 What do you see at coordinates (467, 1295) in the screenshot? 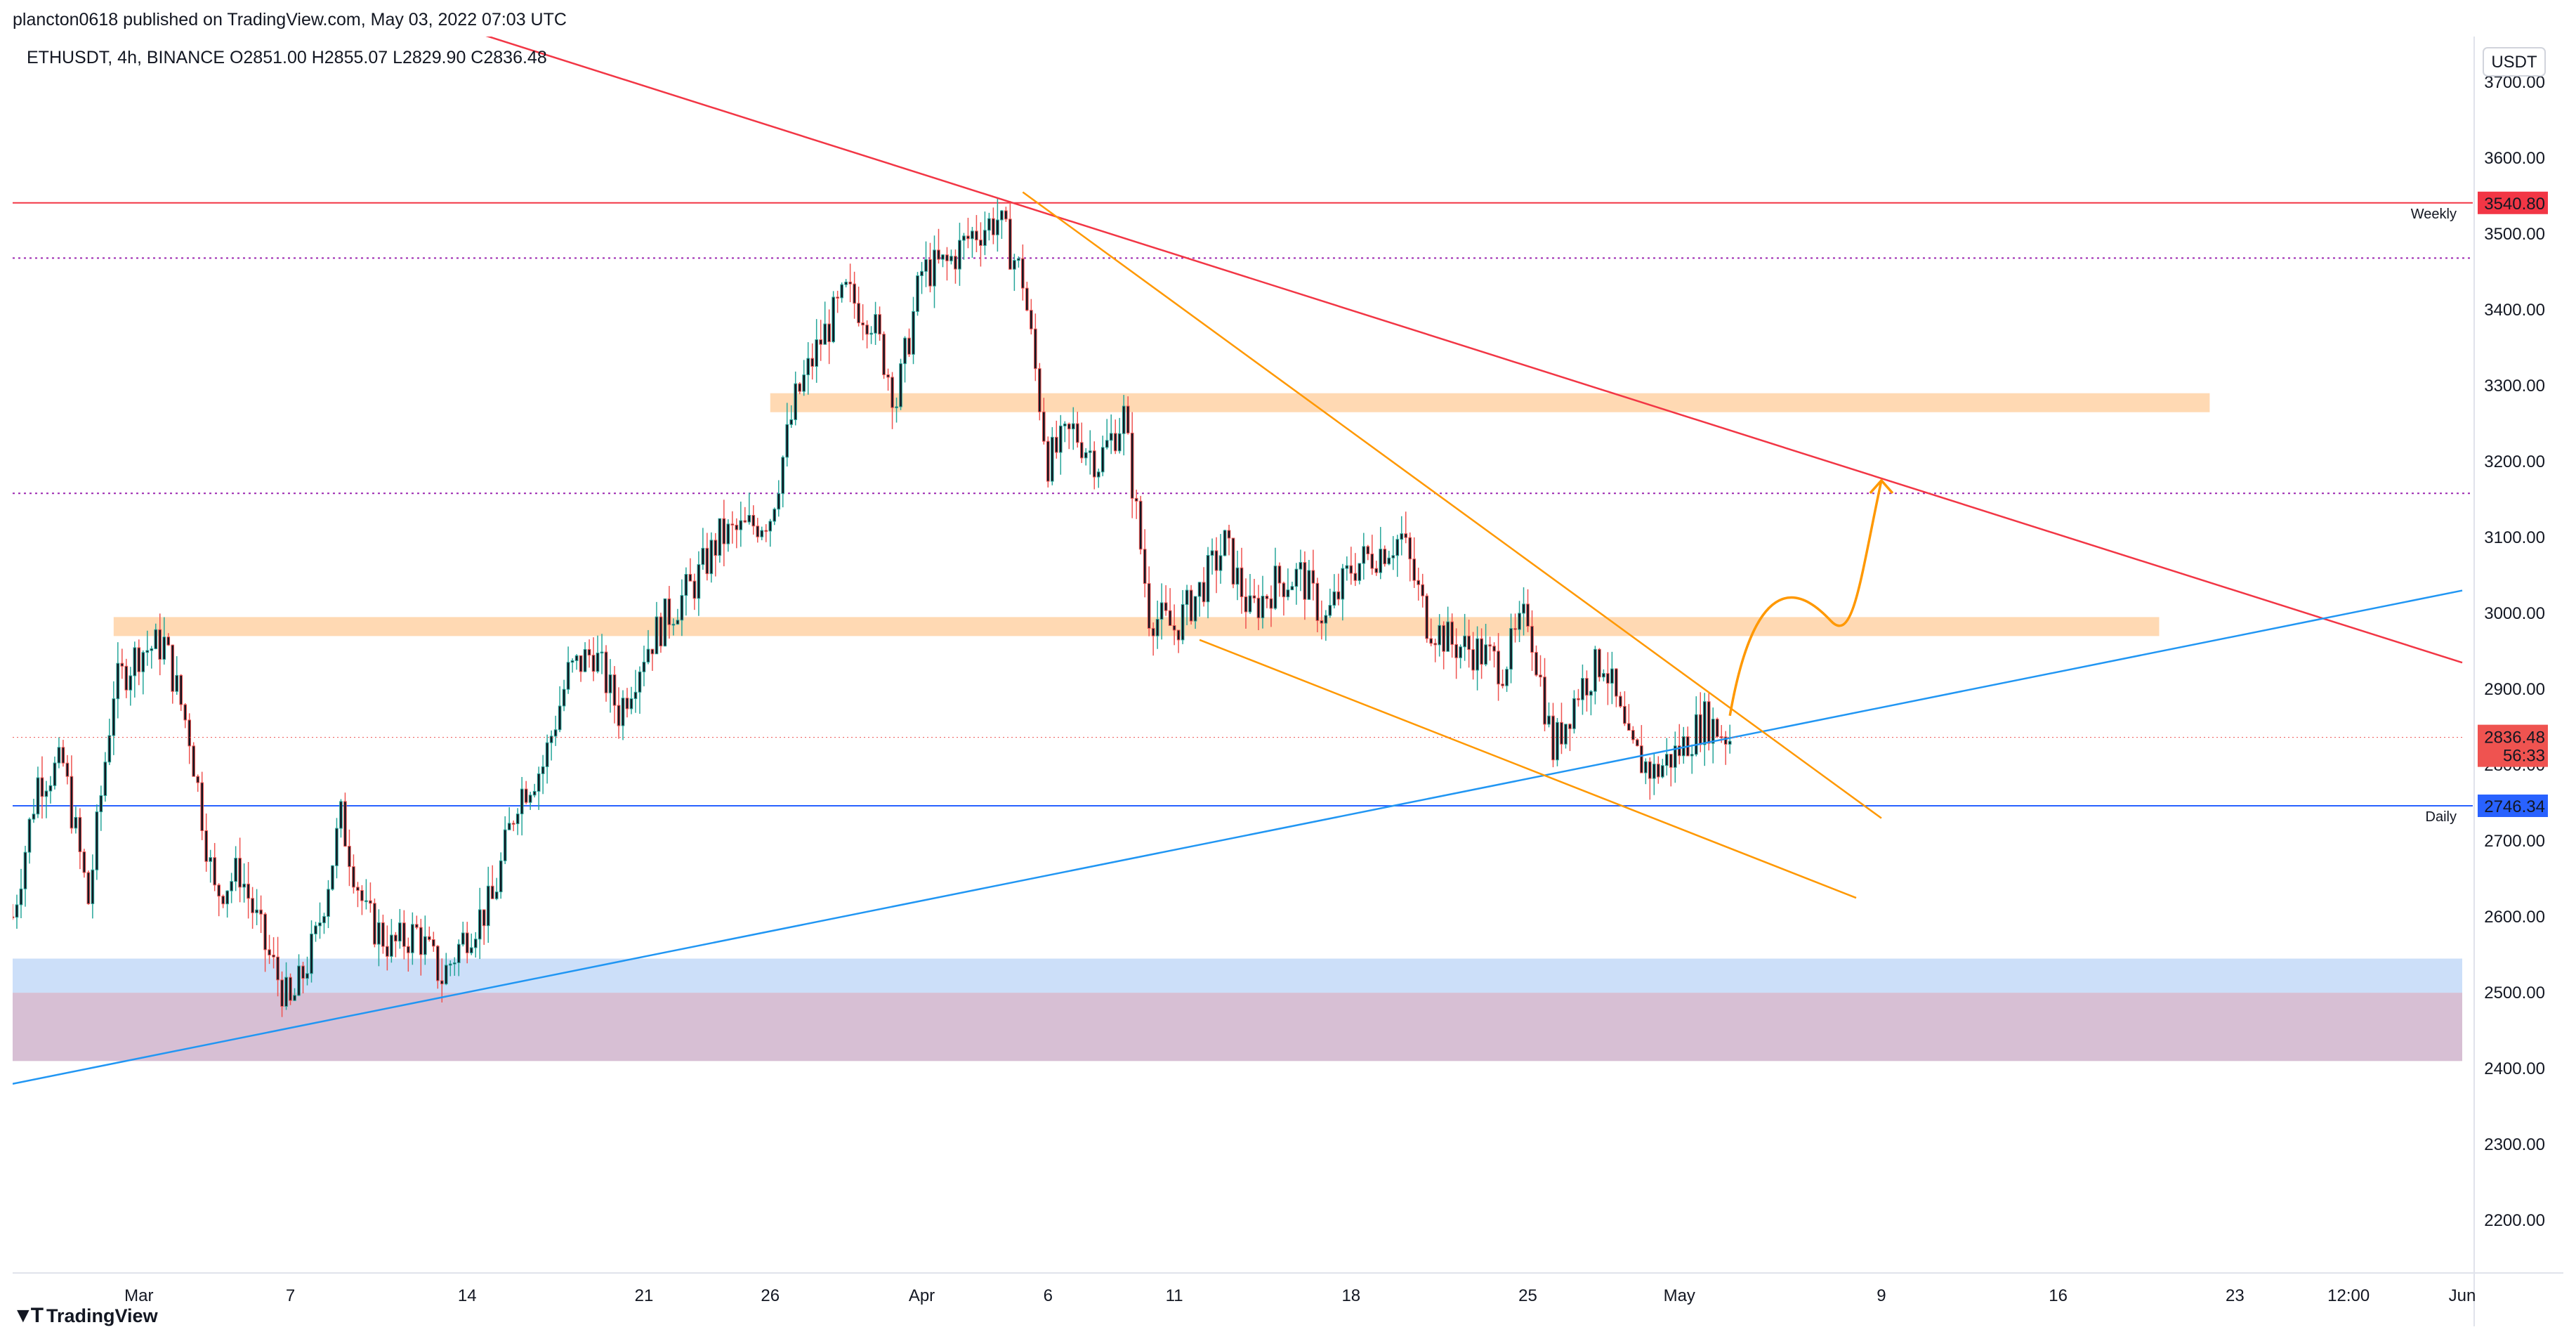
I see `time-tick-label: 14` at bounding box center [467, 1295].